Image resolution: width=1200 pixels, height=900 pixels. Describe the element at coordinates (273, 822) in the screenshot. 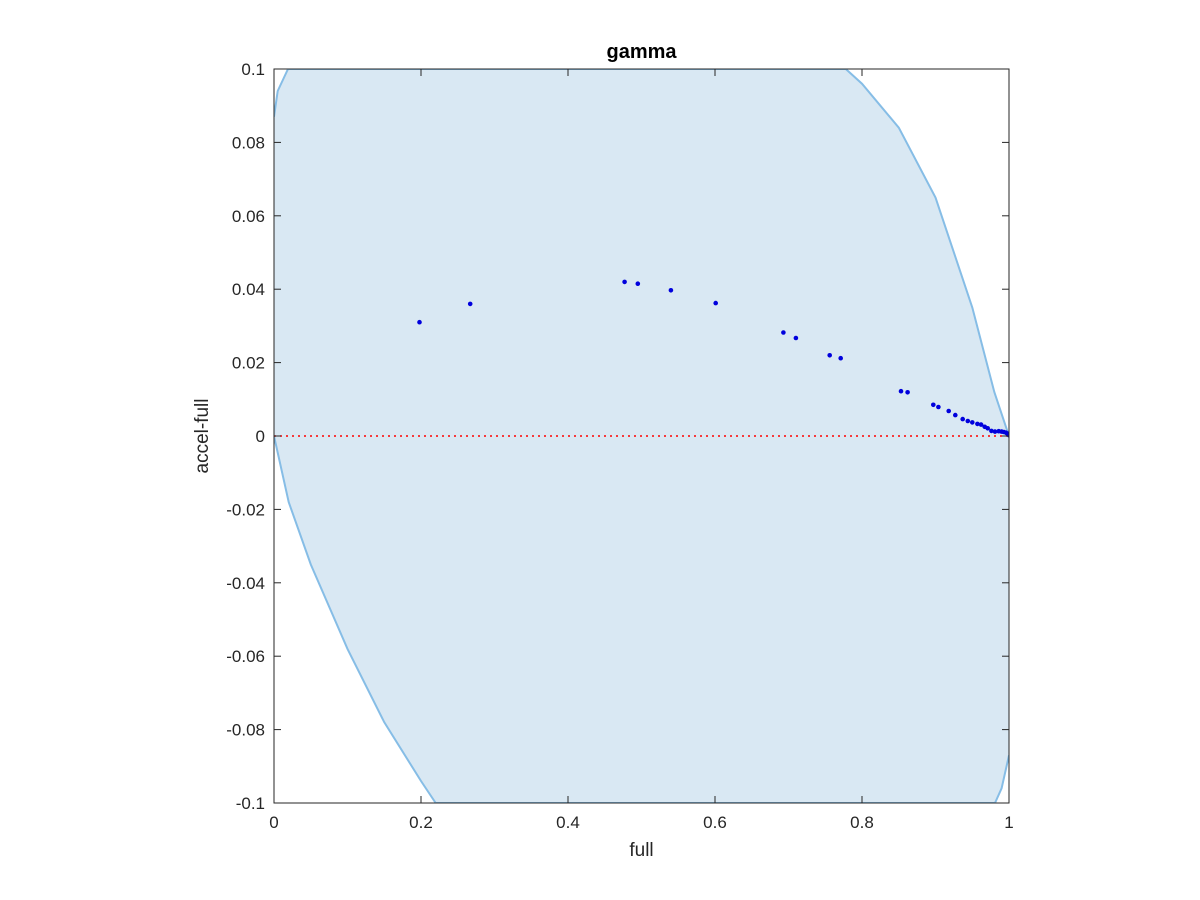

I see `x-tick-label: 0` at that location.